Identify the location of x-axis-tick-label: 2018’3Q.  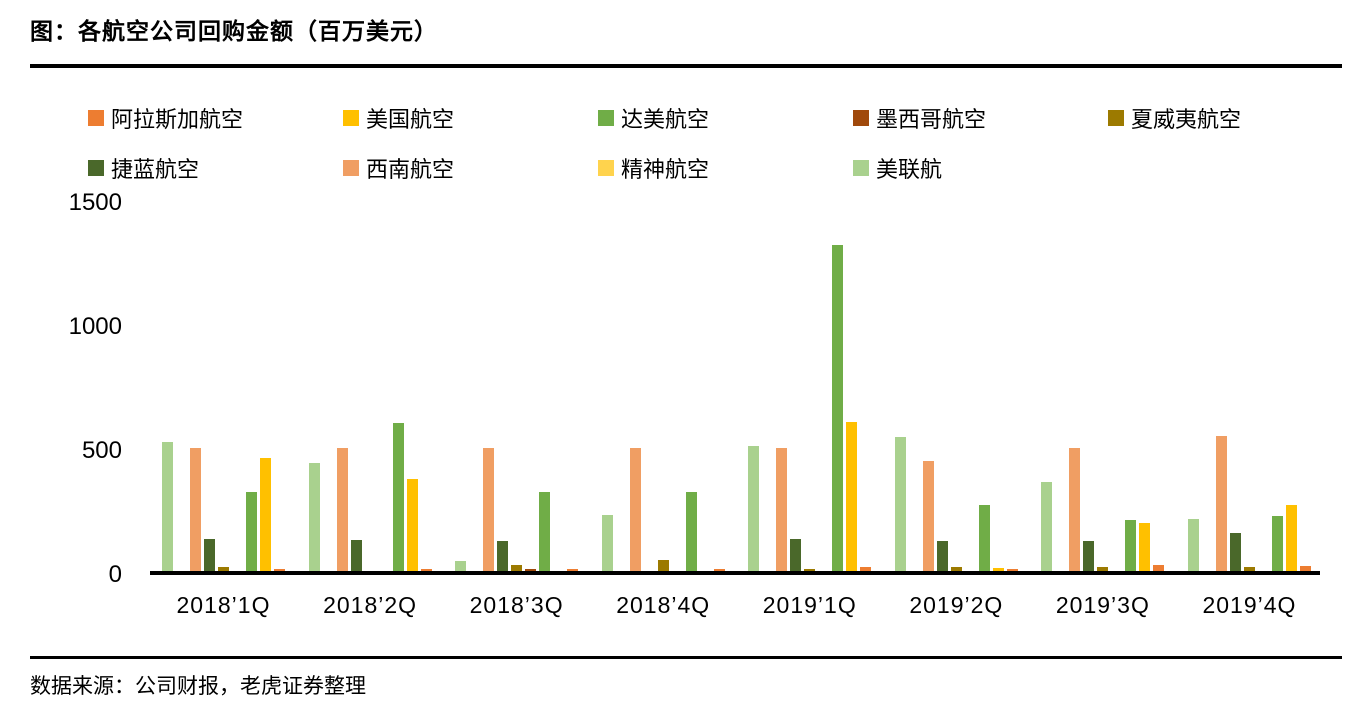
(516, 605).